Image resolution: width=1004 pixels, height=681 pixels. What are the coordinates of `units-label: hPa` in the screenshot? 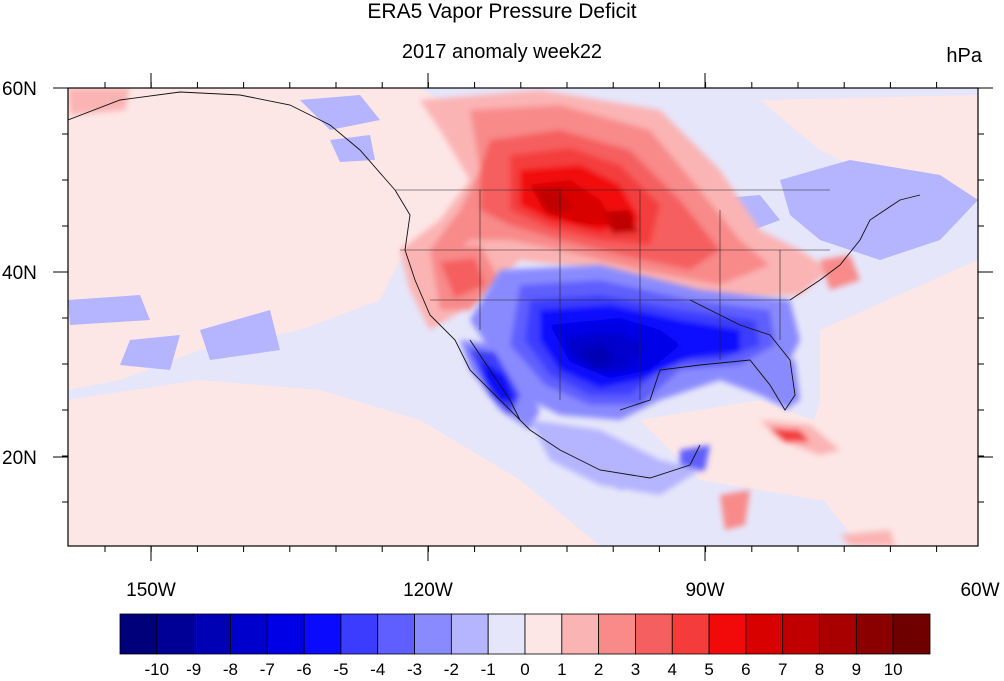 It's located at (964, 56).